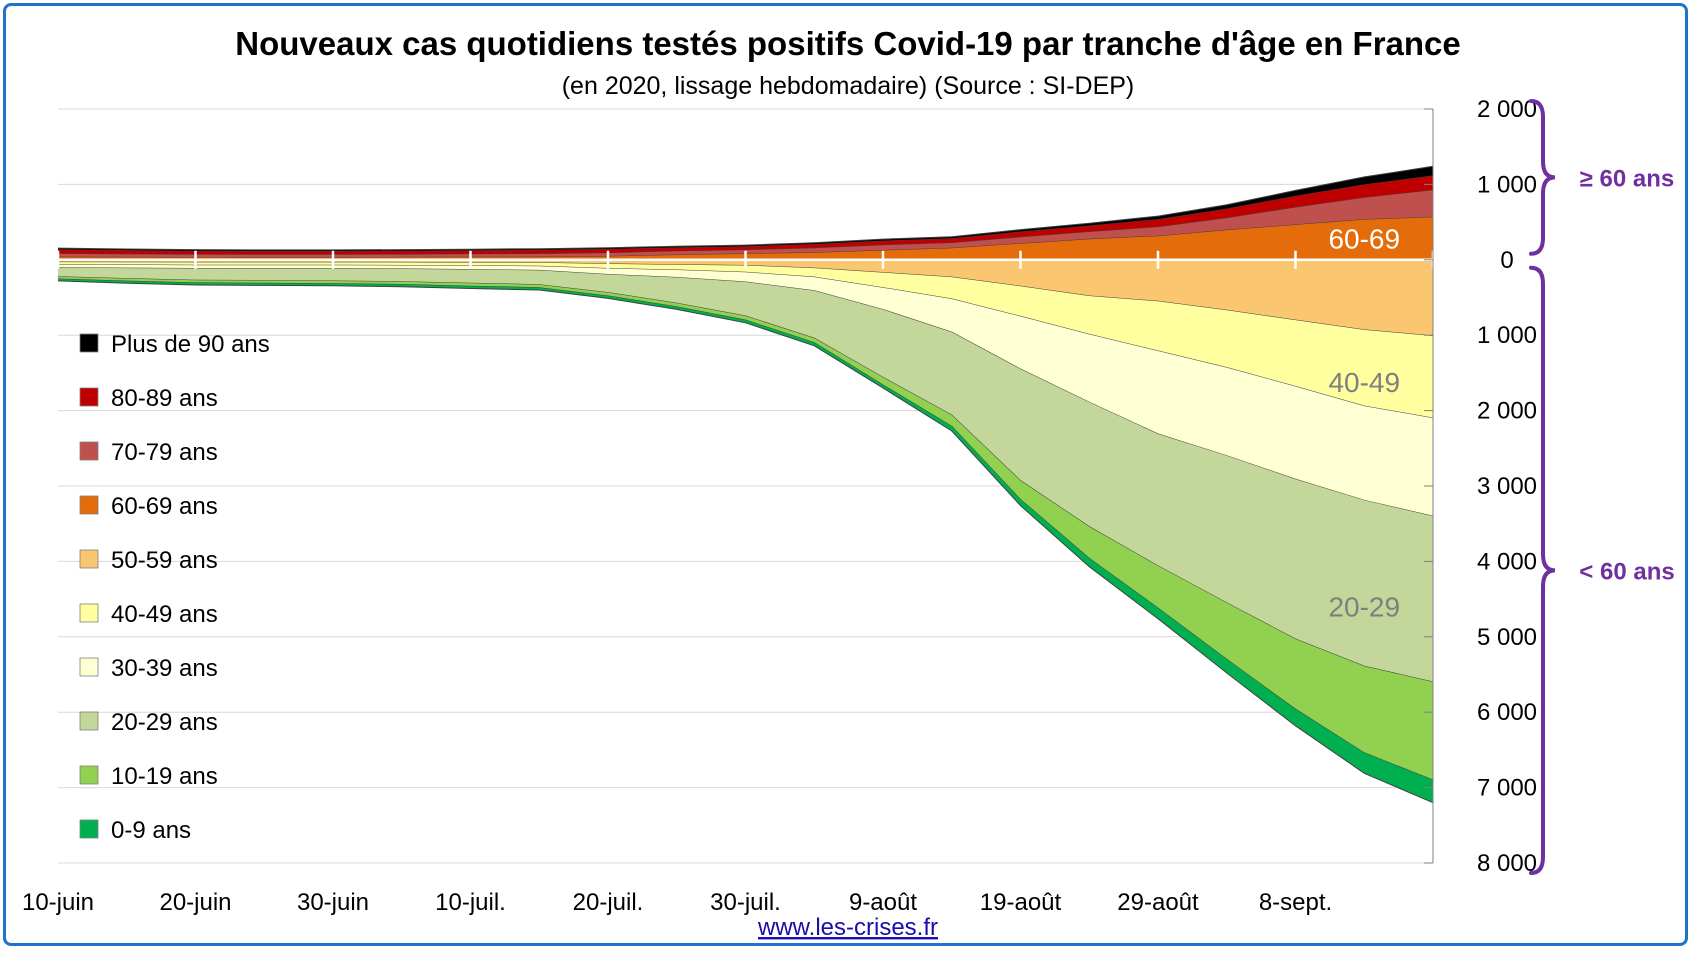 The image size is (1697, 955). What do you see at coordinates (1364, 239) in the screenshot?
I see `area-label-0: 60-69` at bounding box center [1364, 239].